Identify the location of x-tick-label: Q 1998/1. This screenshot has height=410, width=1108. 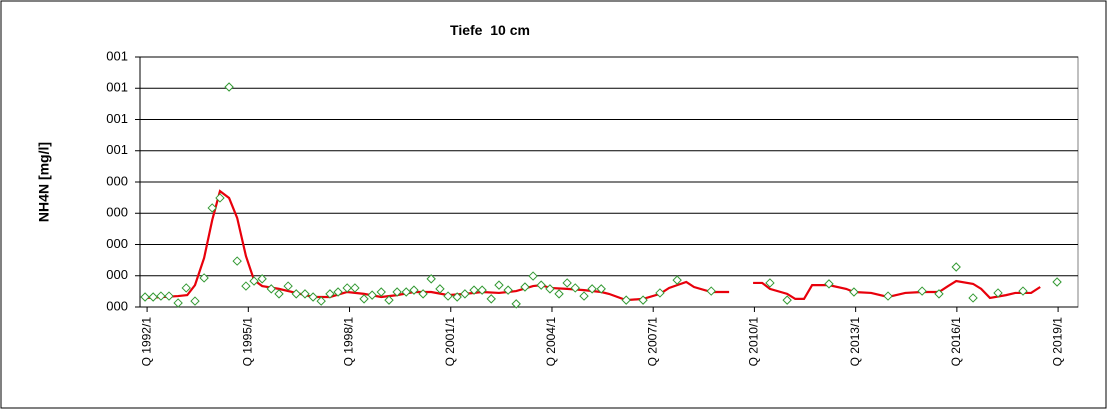
(349, 342).